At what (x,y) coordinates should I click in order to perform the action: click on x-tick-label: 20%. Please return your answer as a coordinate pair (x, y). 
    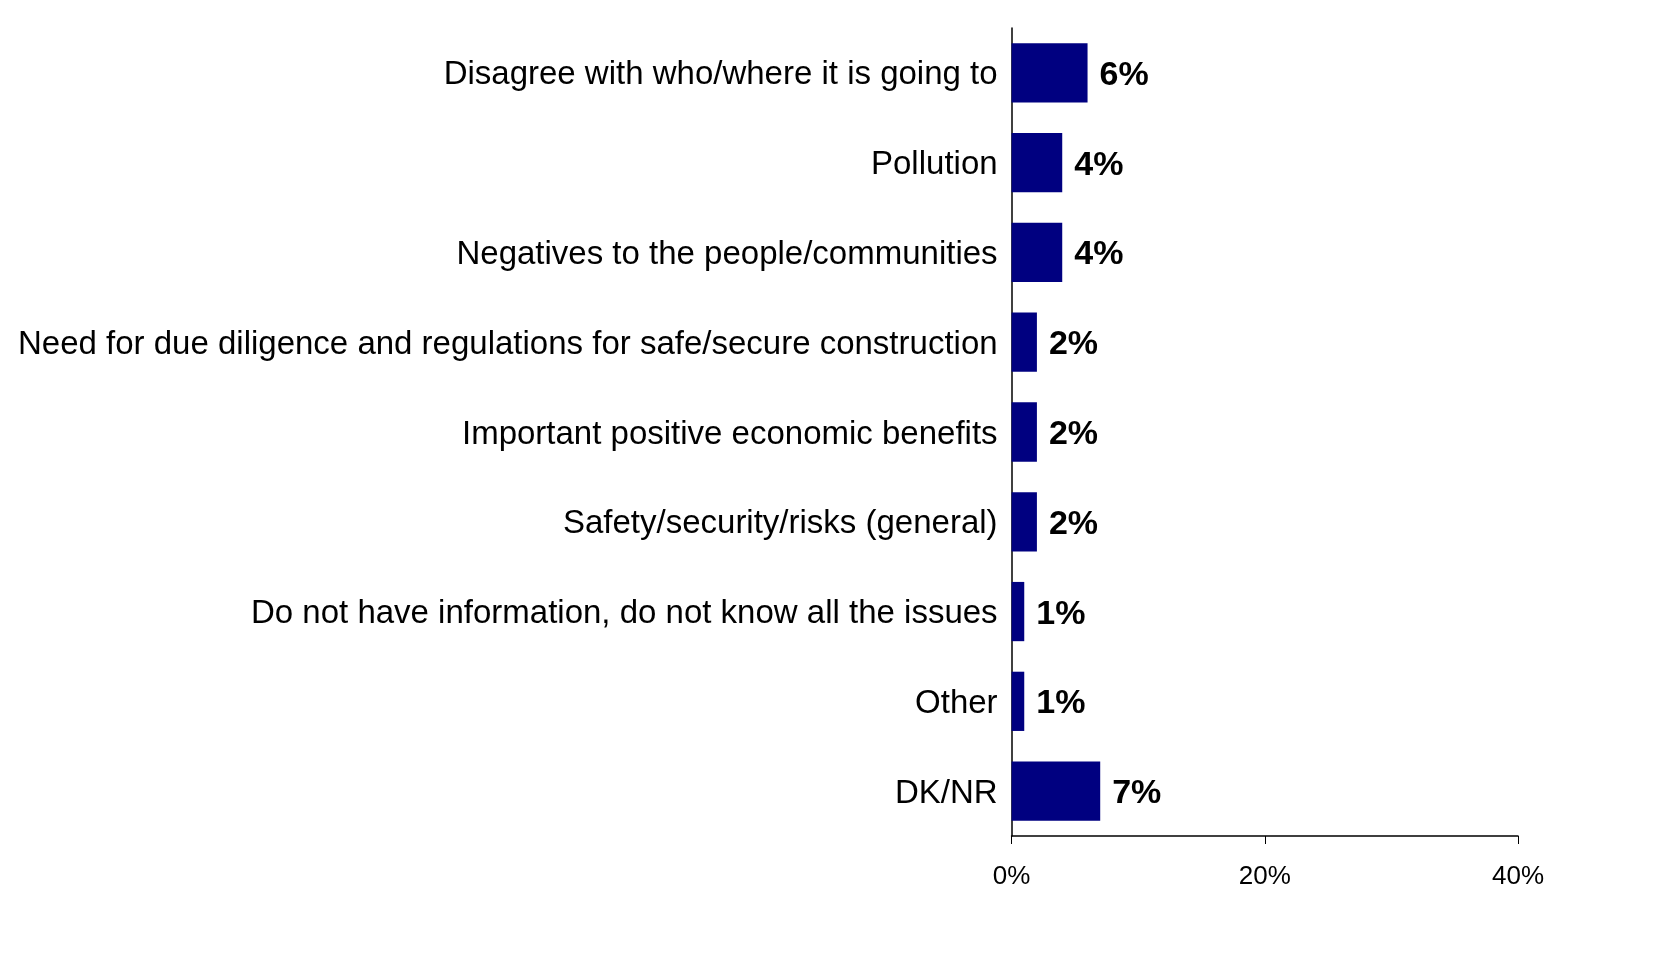
    Looking at the image, I should click on (1264, 875).